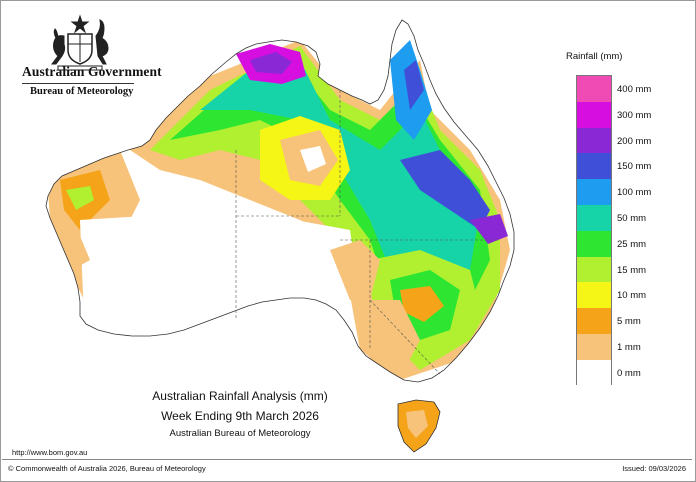 This screenshot has width=696, height=482. Describe the element at coordinates (632, 244) in the screenshot. I see `legend-label: 25 mm` at that location.